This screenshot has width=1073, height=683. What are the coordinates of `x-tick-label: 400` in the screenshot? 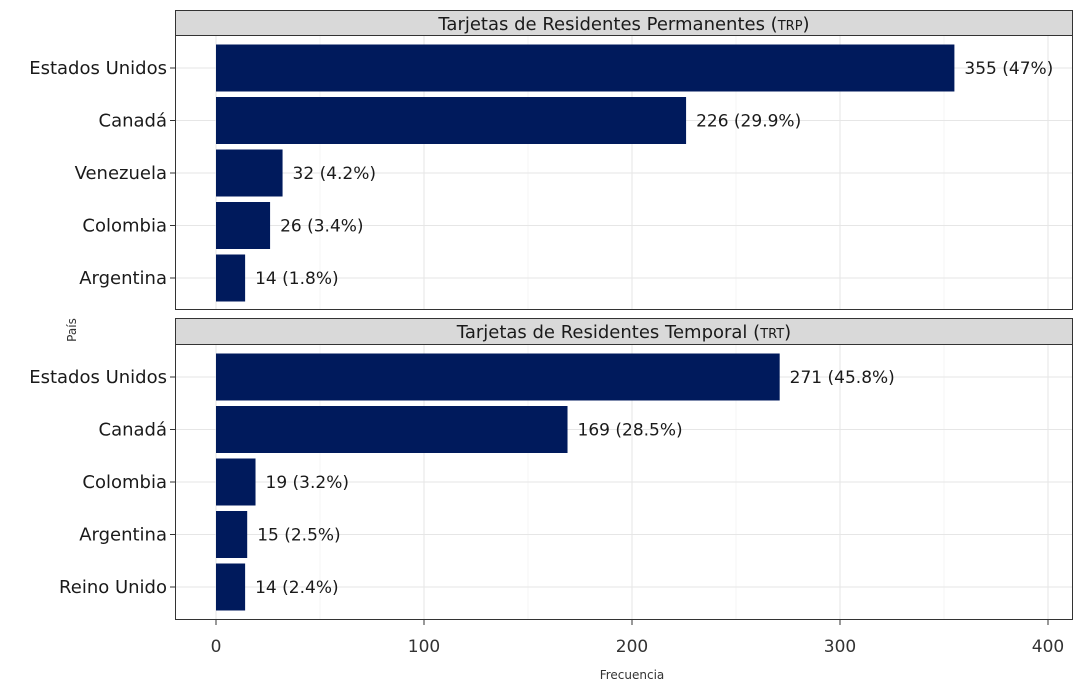 It's located at (1048, 647).